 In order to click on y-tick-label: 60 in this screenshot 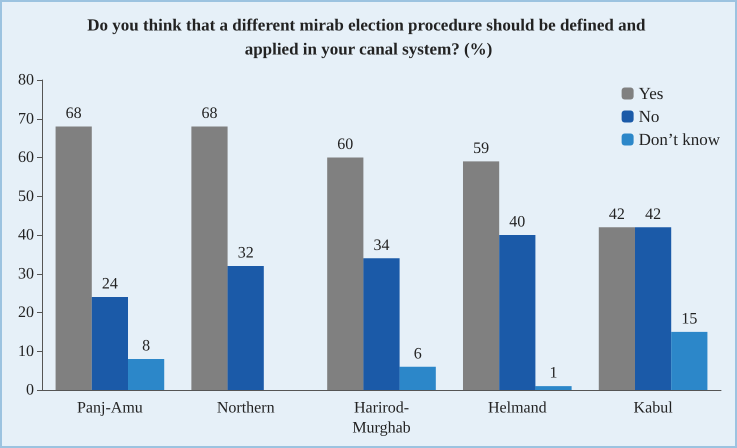, I will do `click(26, 157)`.